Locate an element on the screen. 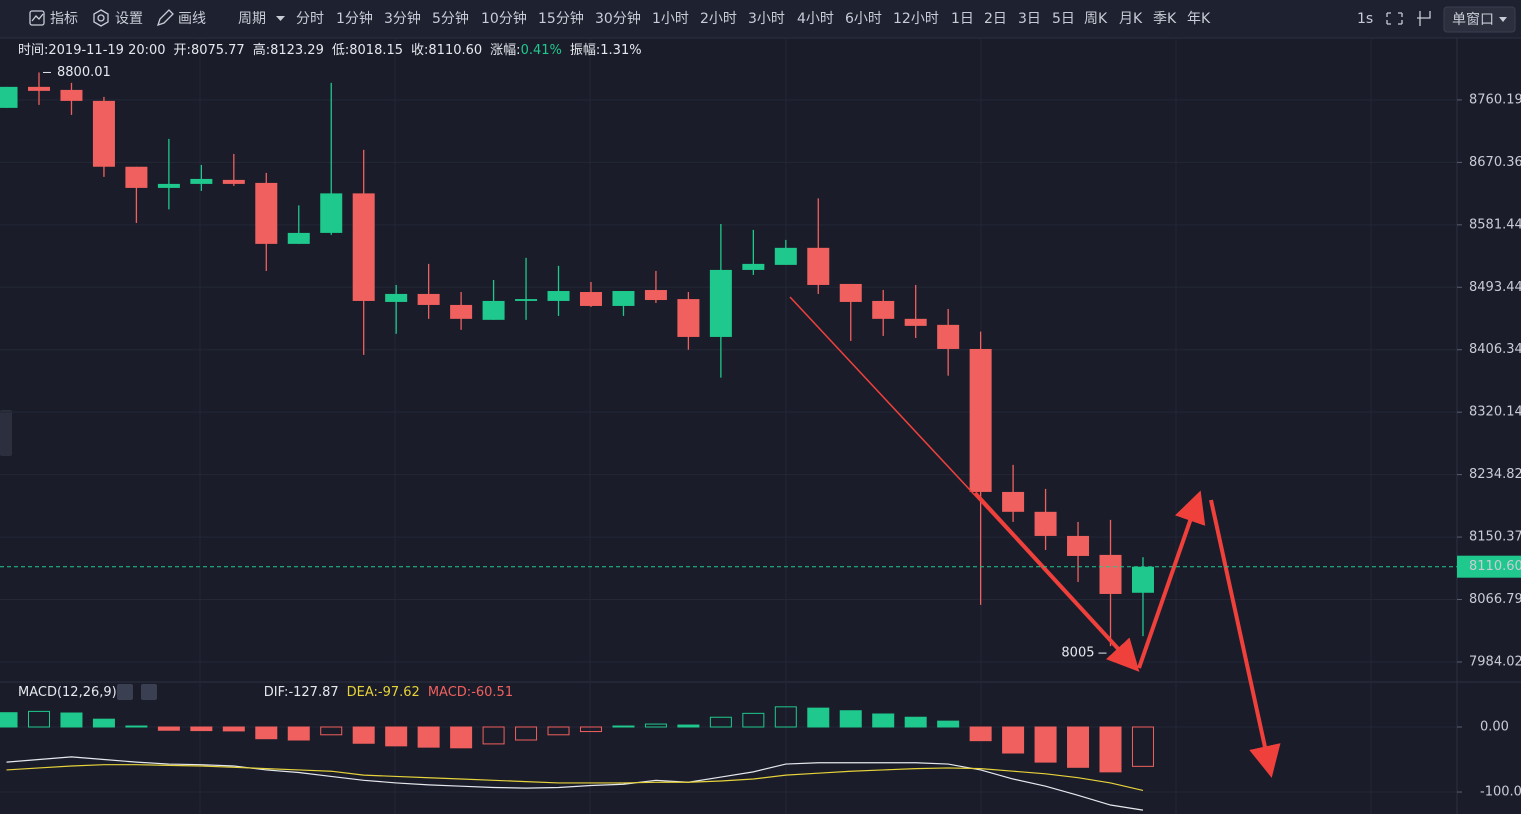 The image size is (1521, 814). period: 4小时 is located at coordinates (815, 19).